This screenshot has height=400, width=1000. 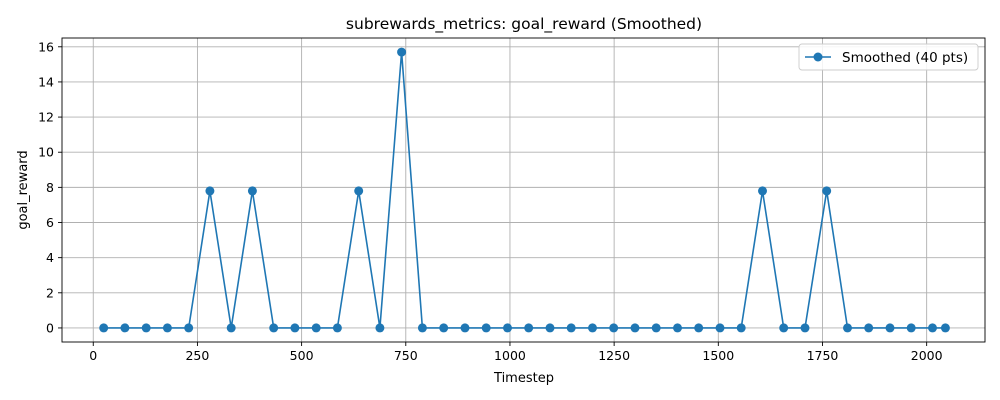 What do you see at coordinates (46, 117) in the screenshot?
I see `y-tick-label: 12` at bounding box center [46, 117].